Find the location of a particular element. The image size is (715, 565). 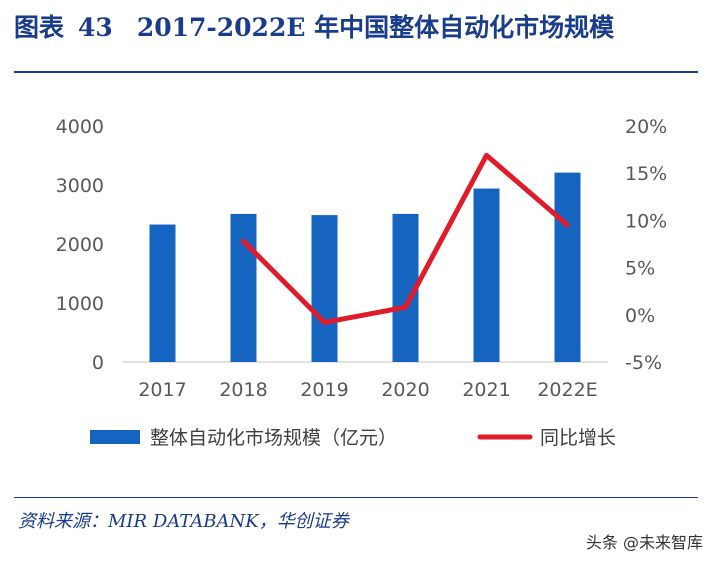

right-axis-tick-label: 20% is located at coordinates (646, 127).